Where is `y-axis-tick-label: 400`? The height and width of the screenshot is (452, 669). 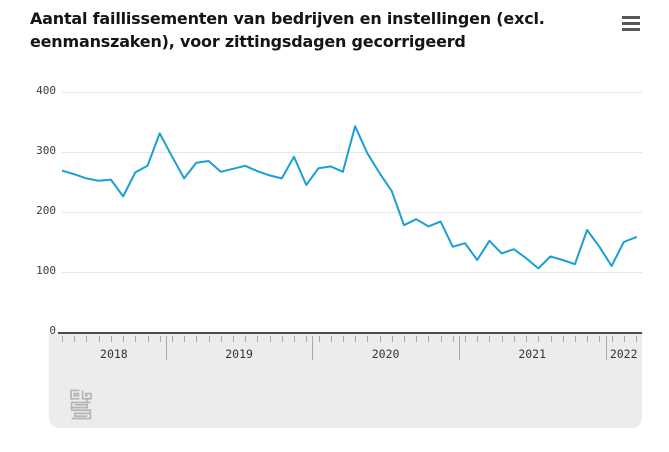 y-axis-tick-label: 400 is located at coordinates (46, 90).